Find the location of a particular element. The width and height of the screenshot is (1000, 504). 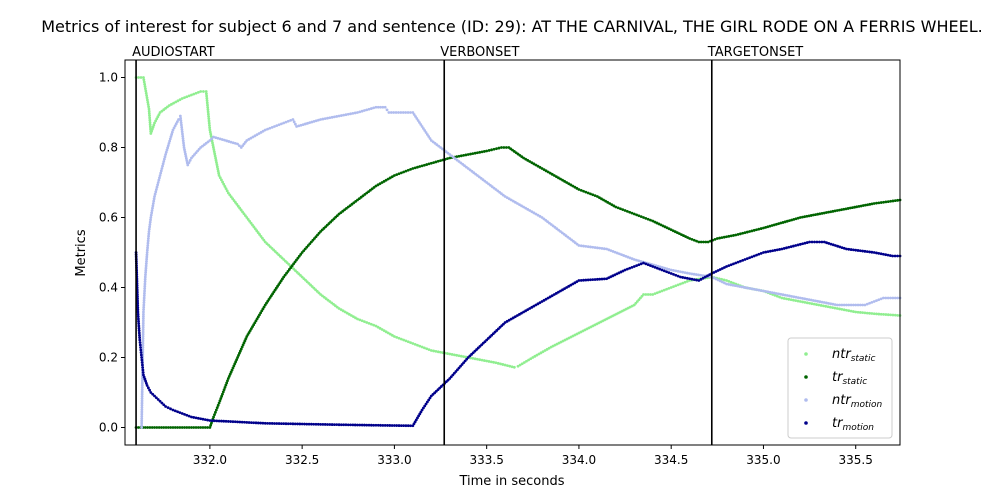

x-tick-label: 332.5 is located at coordinates (302, 460).